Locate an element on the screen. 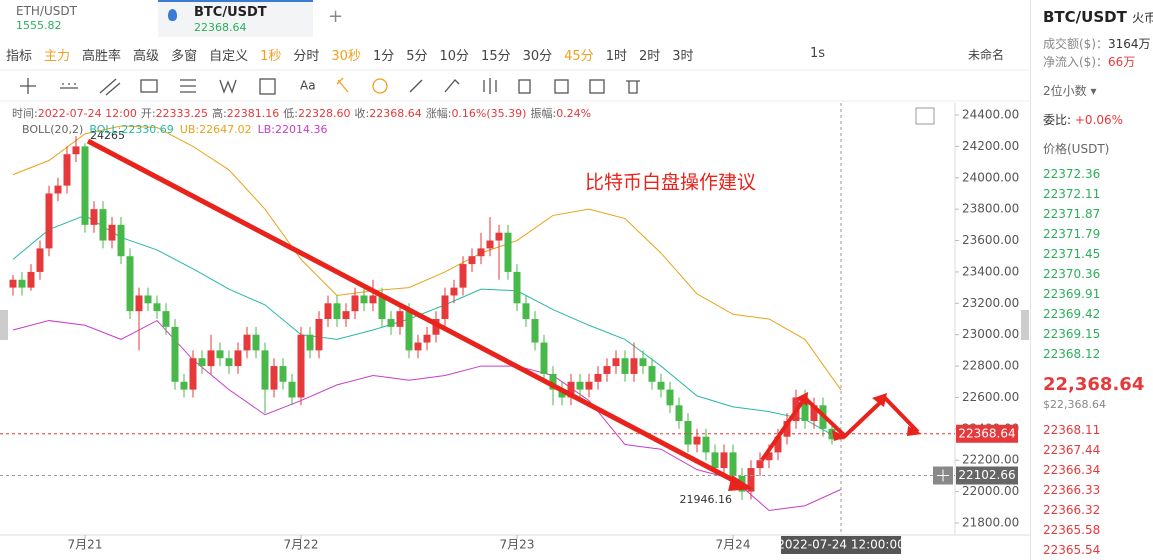 This screenshot has width=1153, height=560. info-label: 涨幅: is located at coordinates (438, 113).